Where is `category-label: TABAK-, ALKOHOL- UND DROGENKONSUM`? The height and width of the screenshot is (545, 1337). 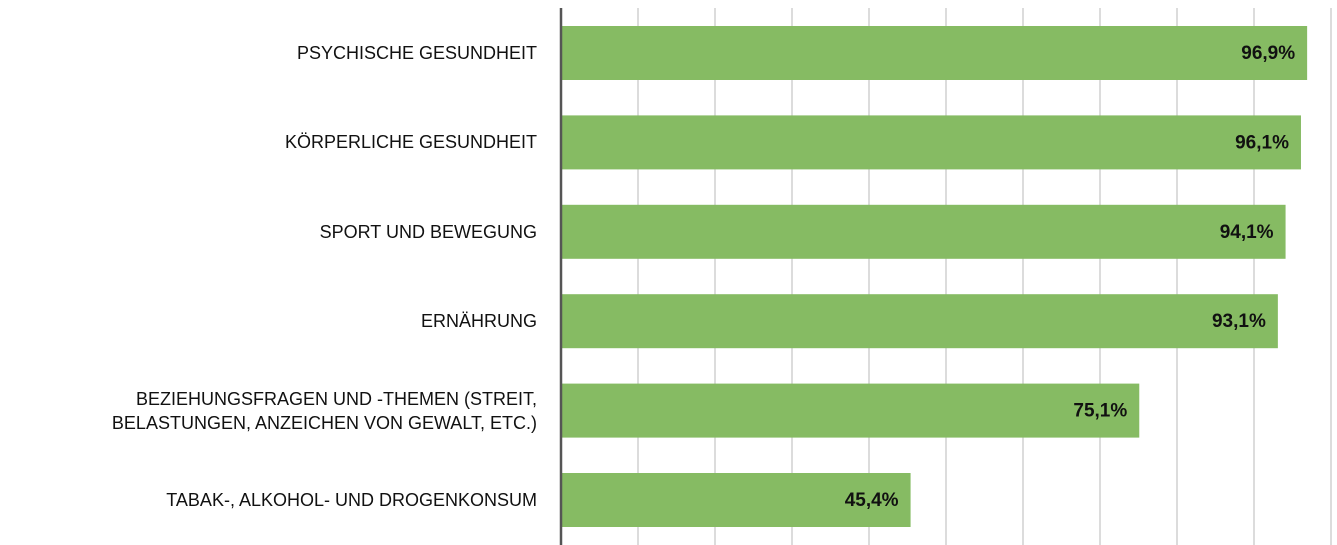
category-label: TABAK-, ALKOHOL- UND DROGENKONSUM is located at coordinates (268, 500).